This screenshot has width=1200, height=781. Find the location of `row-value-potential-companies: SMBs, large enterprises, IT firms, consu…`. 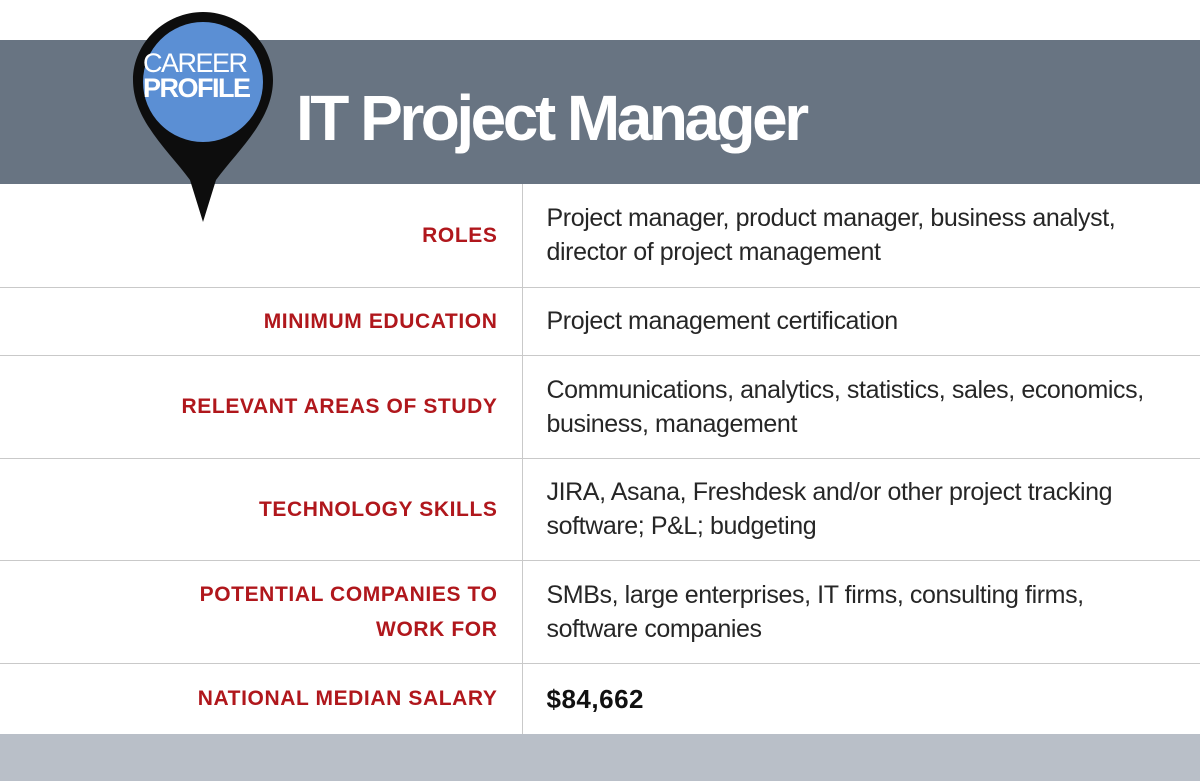

row-value-potential-companies: SMBs, large enterprises, IT firms, consu… is located at coordinates (861, 611).